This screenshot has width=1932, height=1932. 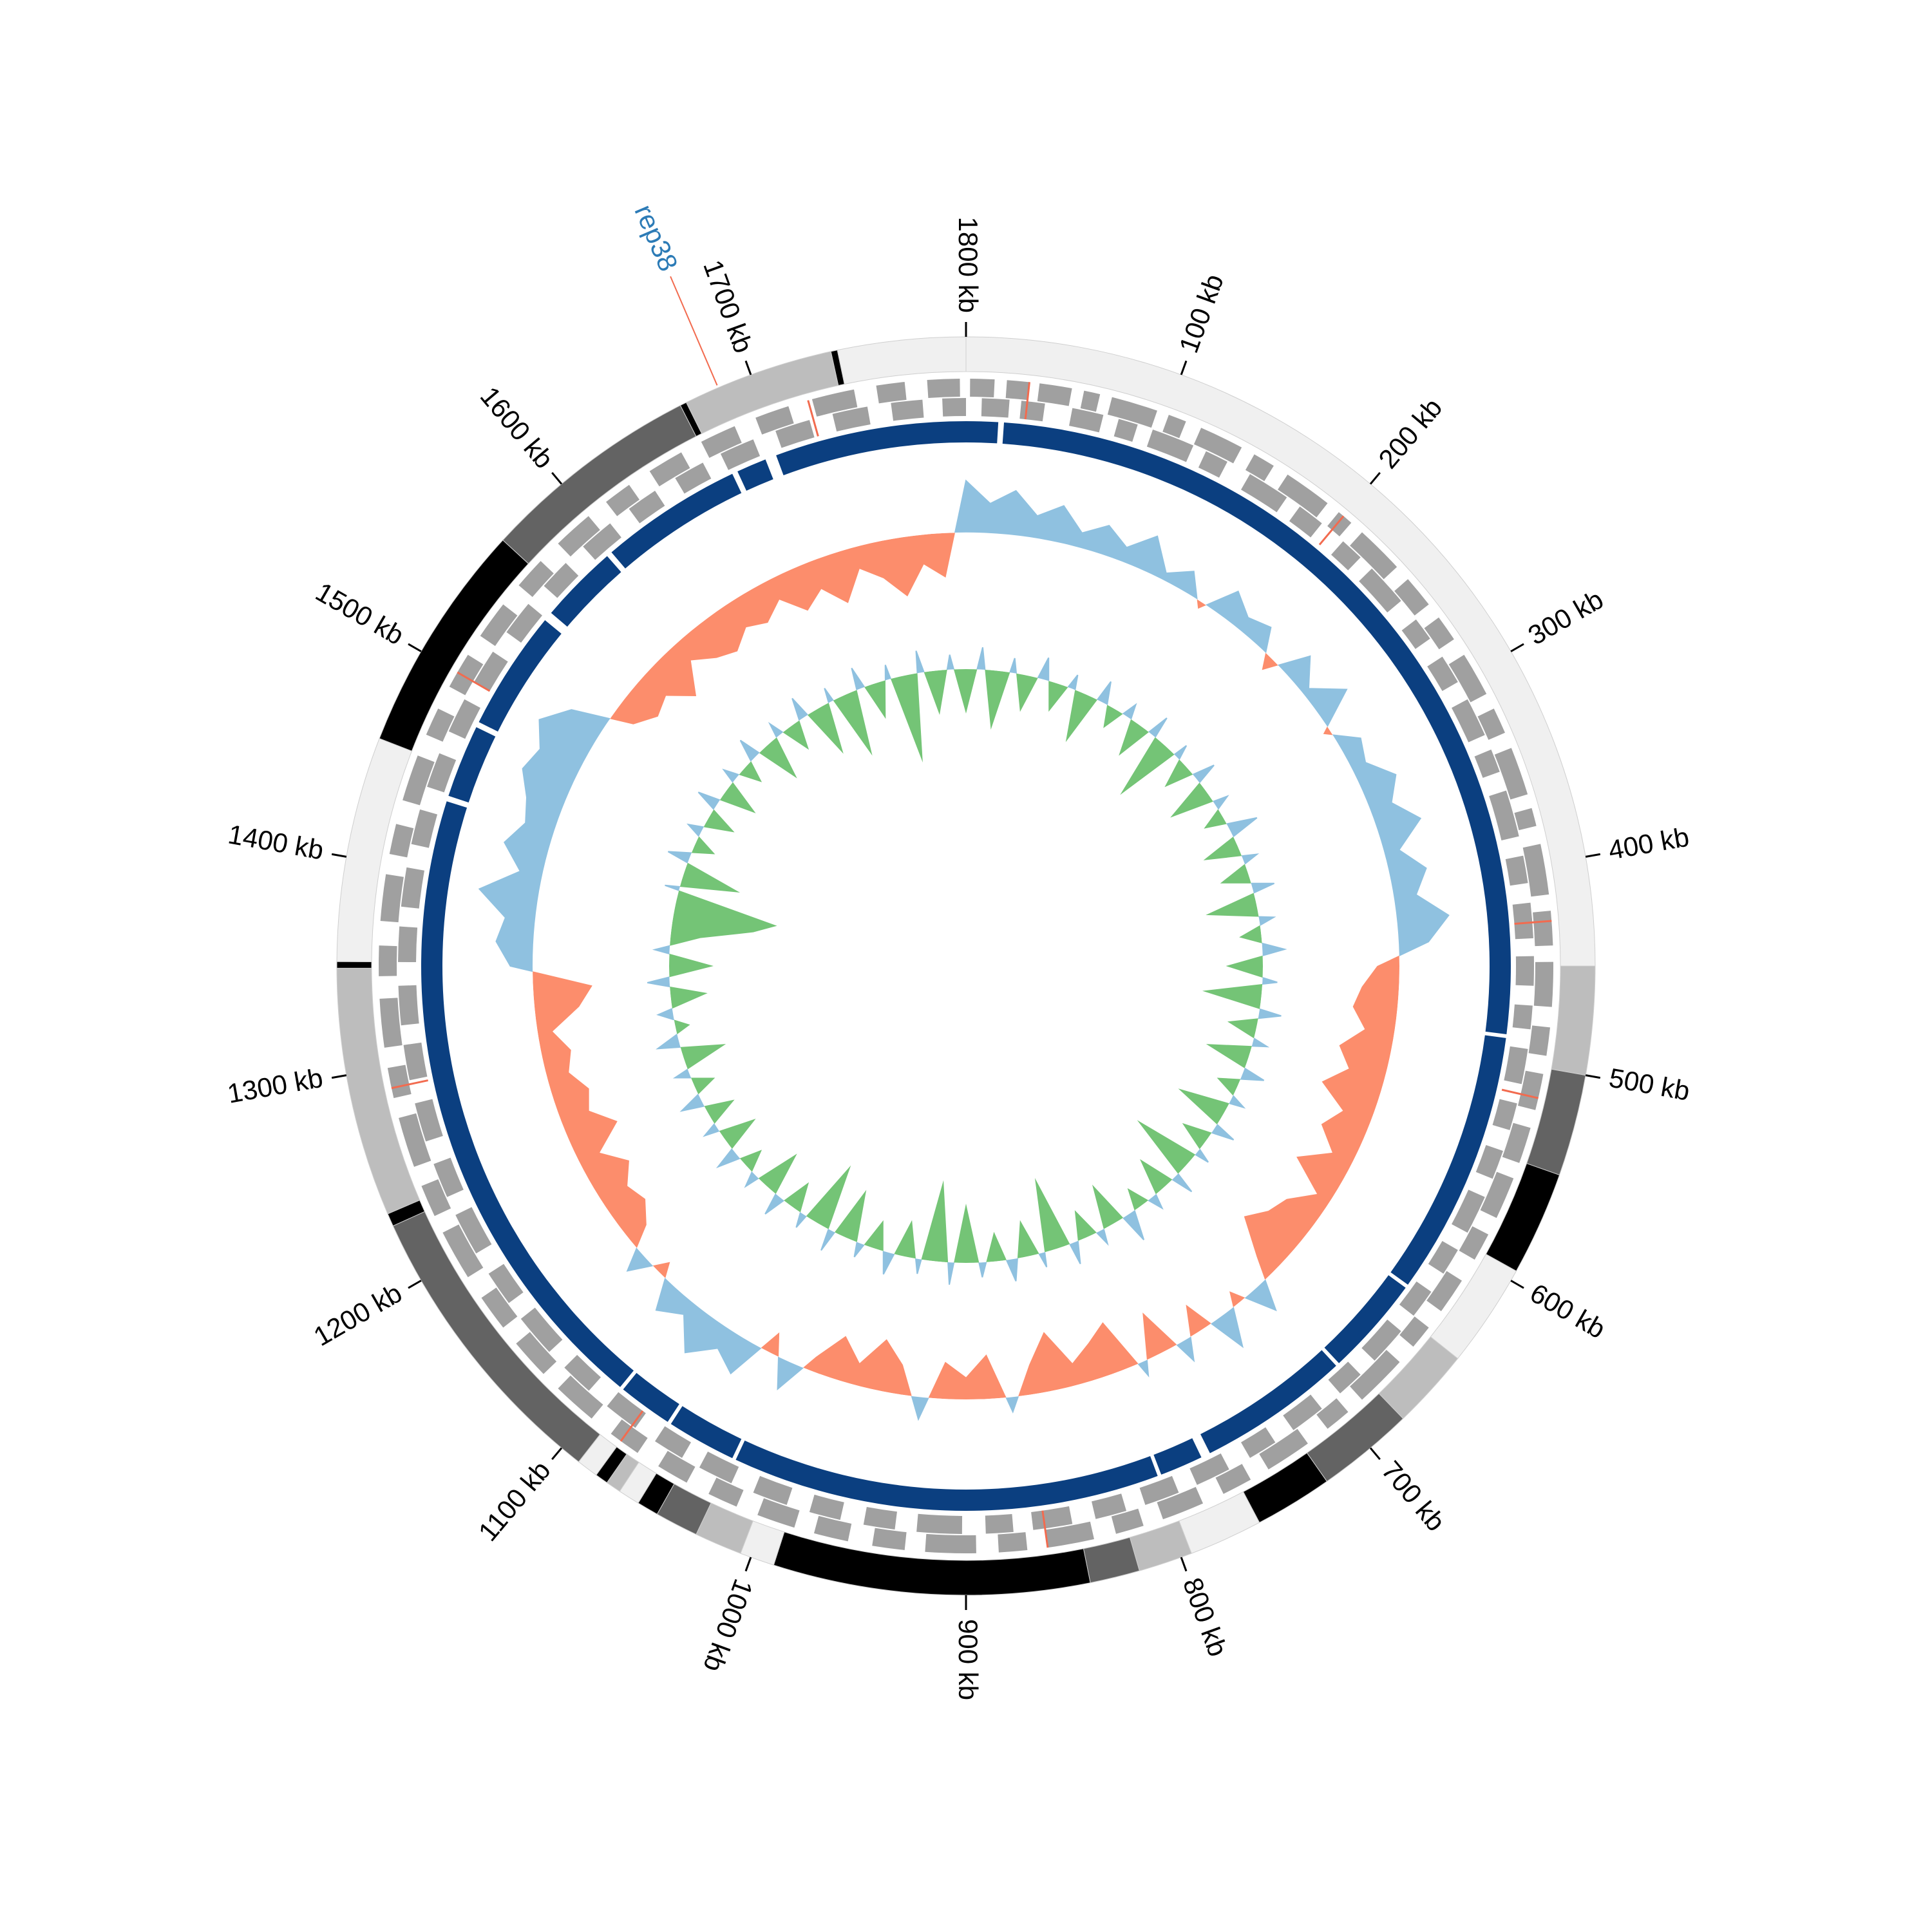 I want to click on tick-label: 500 kb, so click(x=1649, y=1084).